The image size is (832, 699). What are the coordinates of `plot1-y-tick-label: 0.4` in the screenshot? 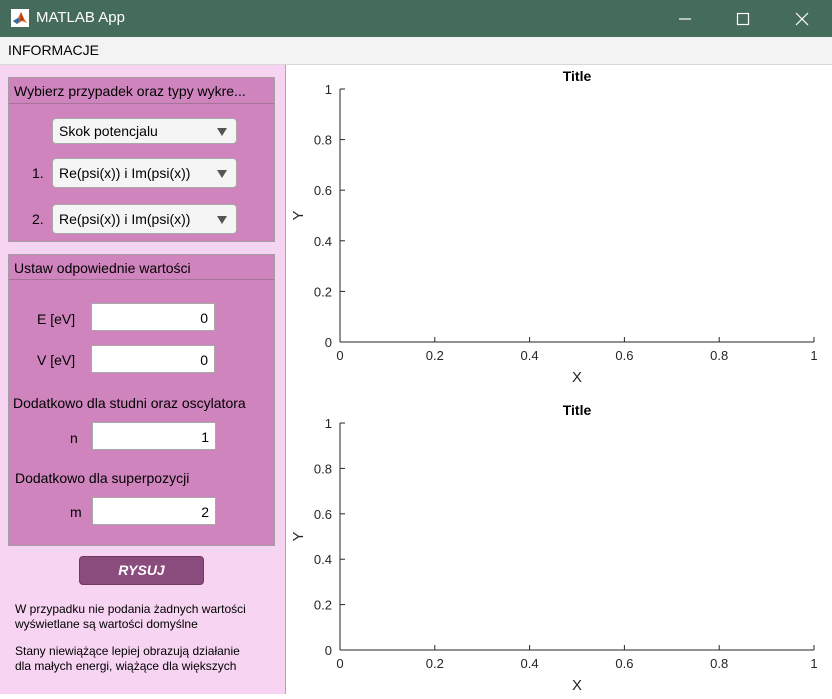 It's located at (323, 241).